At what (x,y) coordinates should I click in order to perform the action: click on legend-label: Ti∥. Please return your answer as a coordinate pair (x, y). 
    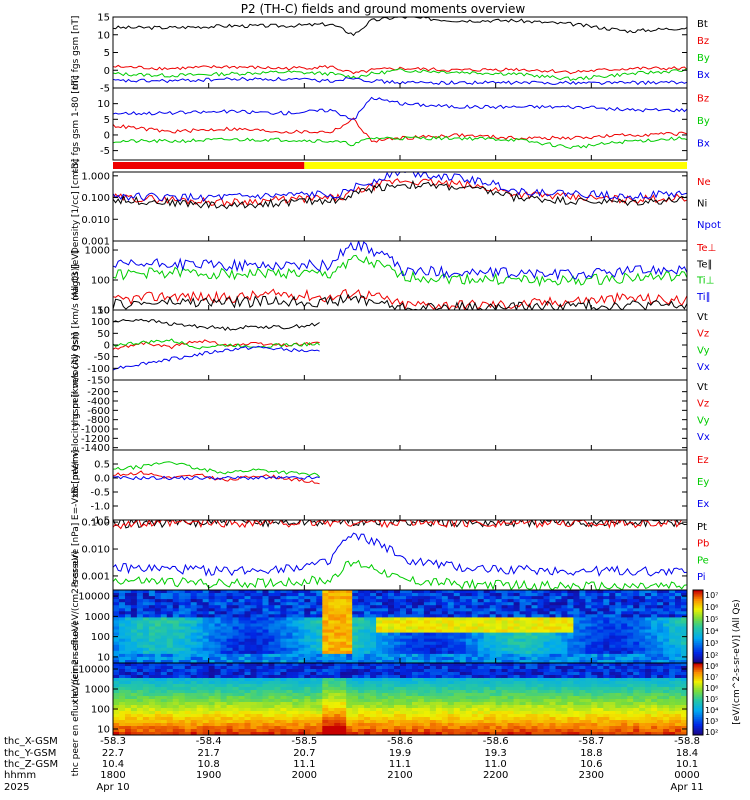
    Looking at the image, I should click on (703, 297).